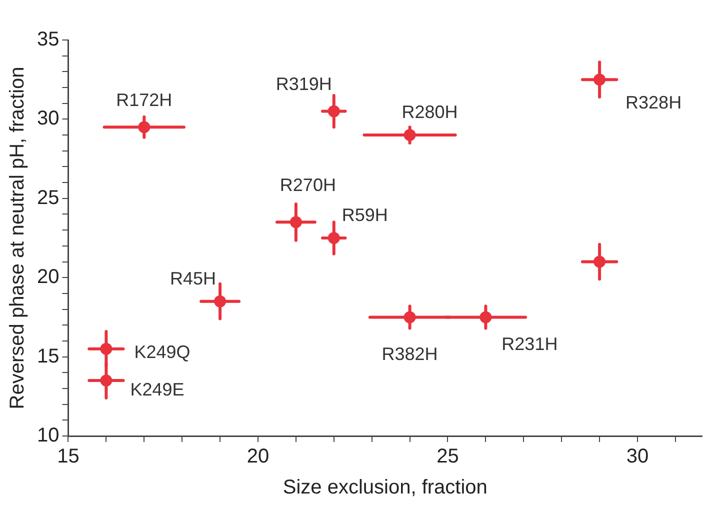 The height and width of the screenshot is (508, 708). What do you see at coordinates (157, 390) in the screenshot?
I see `annotation: K249E` at bounding box center [157, 390].